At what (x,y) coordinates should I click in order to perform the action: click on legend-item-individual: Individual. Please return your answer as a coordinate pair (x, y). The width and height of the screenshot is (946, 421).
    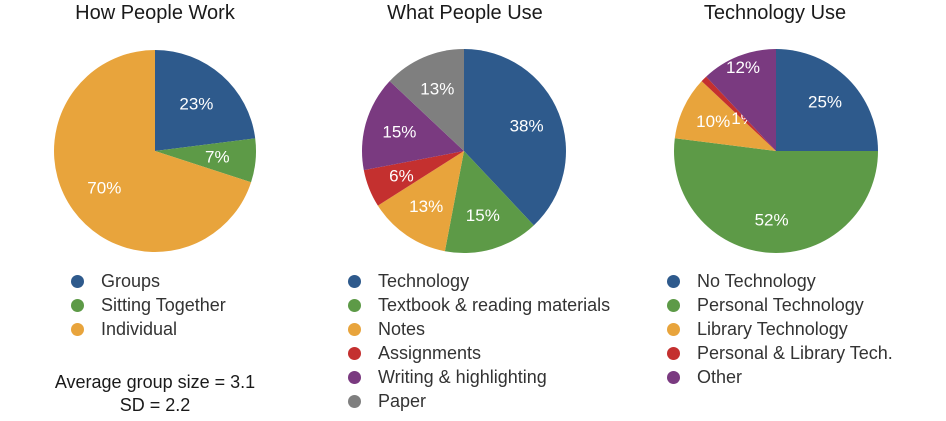
    Looking at the image, I should click on (148, 329).